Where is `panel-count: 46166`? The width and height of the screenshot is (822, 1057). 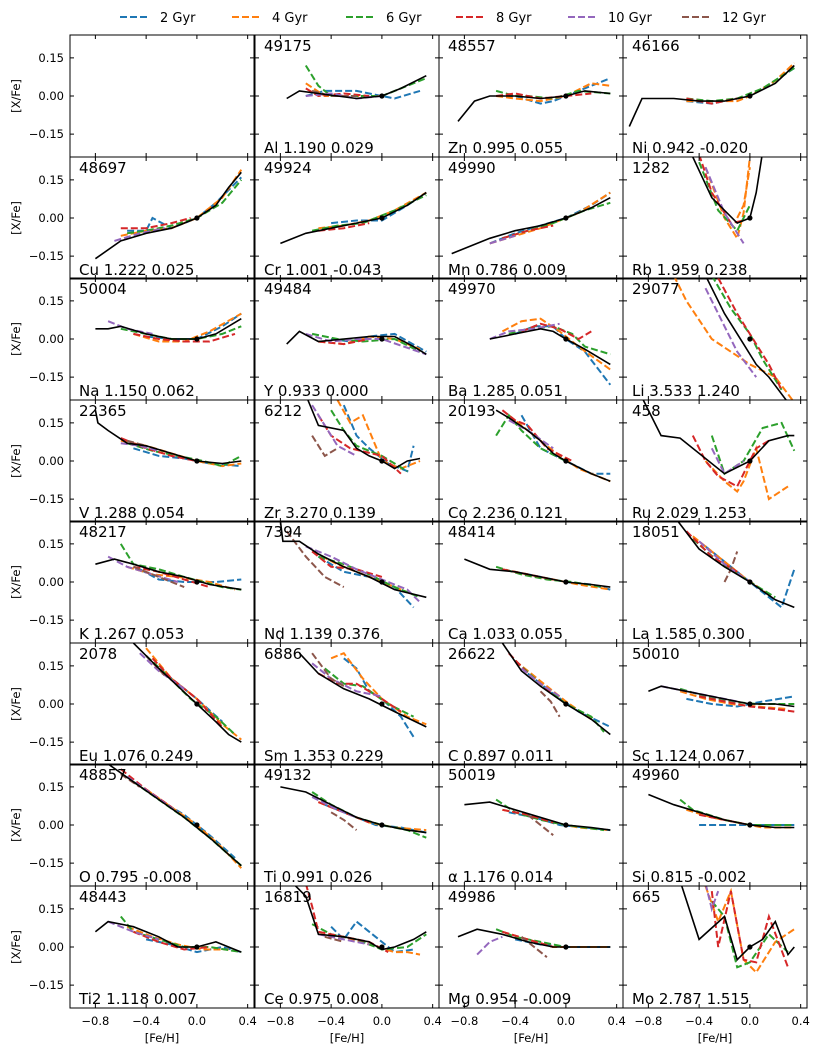
panel-count: 46166 is located at coordinates (656, 46).